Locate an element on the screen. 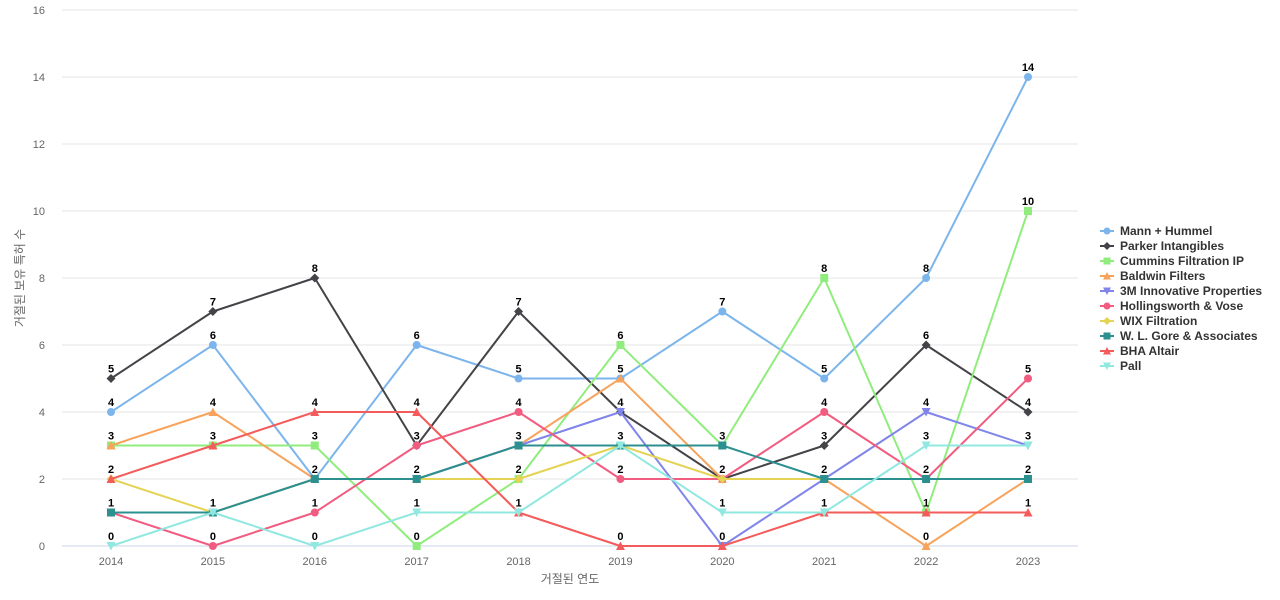  x-tick-label: 2022 is located at coordinates (926, 562).